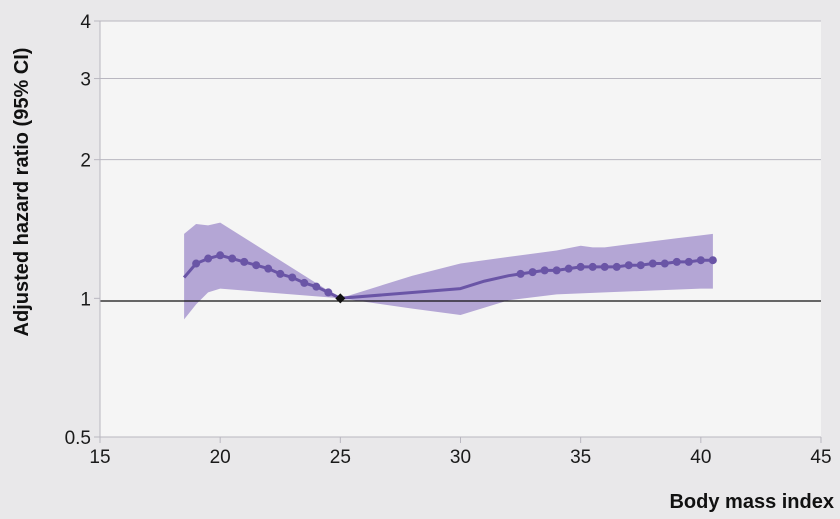 This screenshot has height=519, width=840. I want to click on y-tick-label: 3, so click(85, 80).